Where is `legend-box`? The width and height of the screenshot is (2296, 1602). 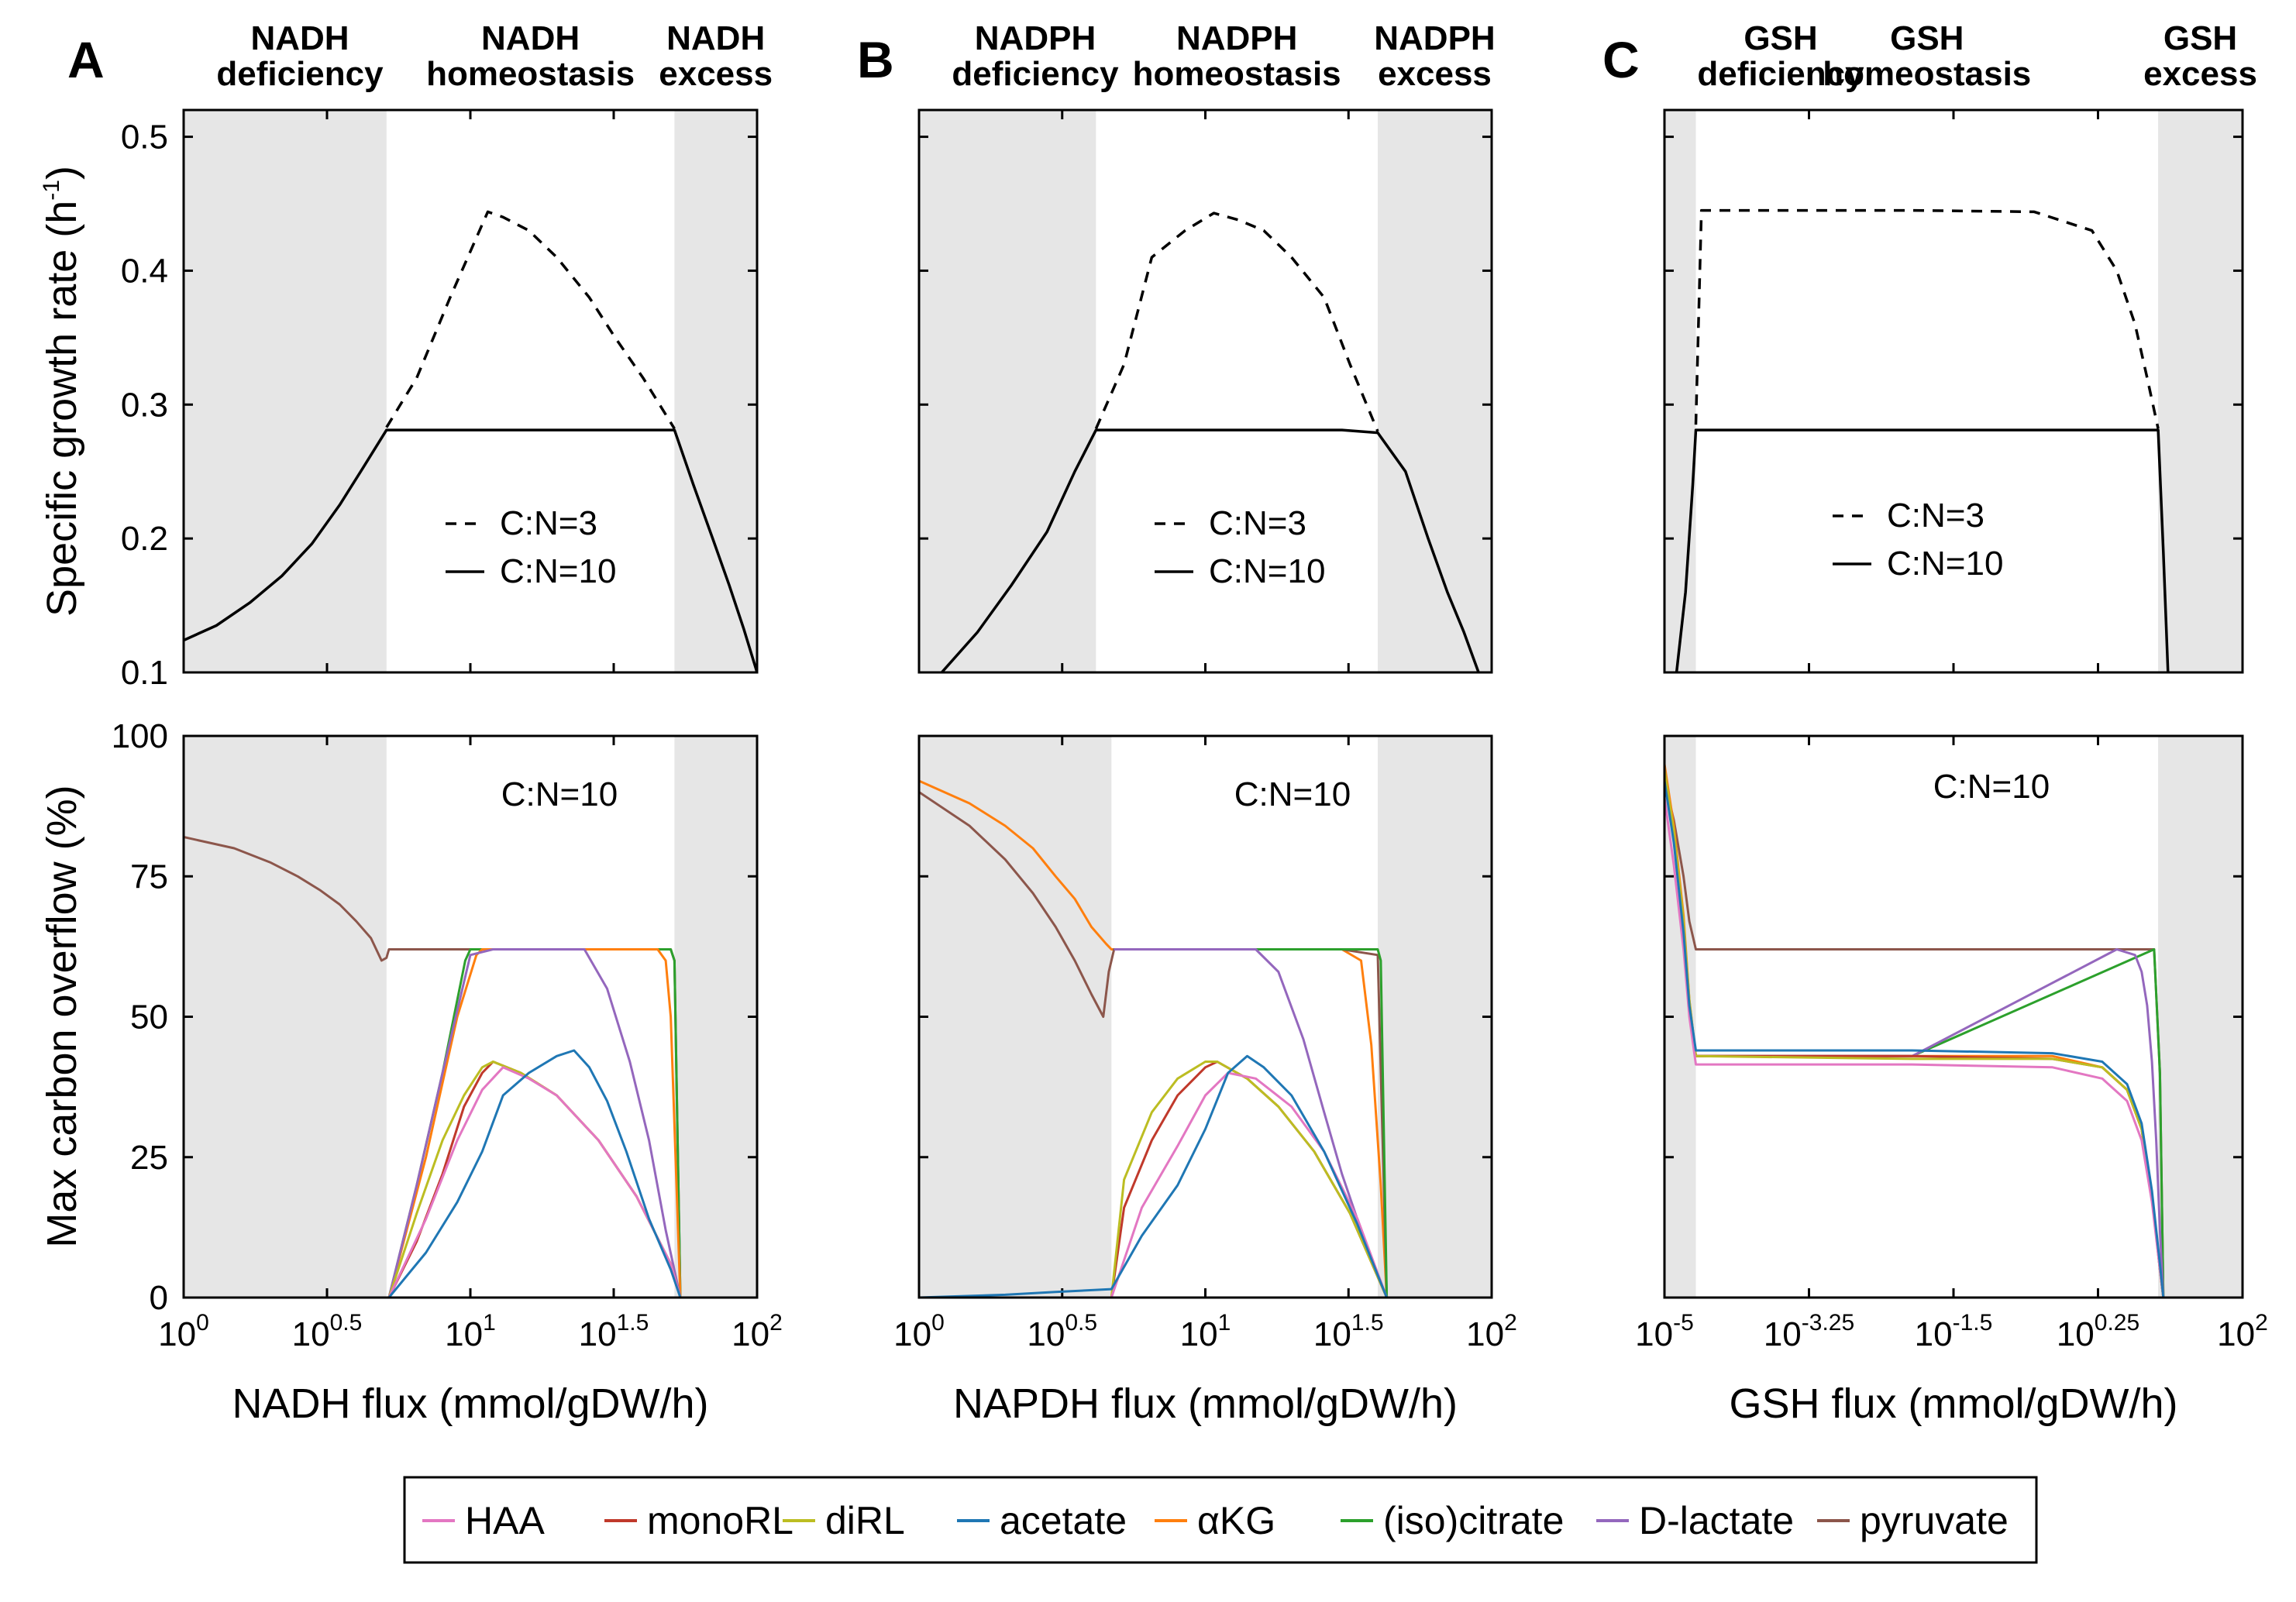
legend-box is located at coordinates (1221, 1520).